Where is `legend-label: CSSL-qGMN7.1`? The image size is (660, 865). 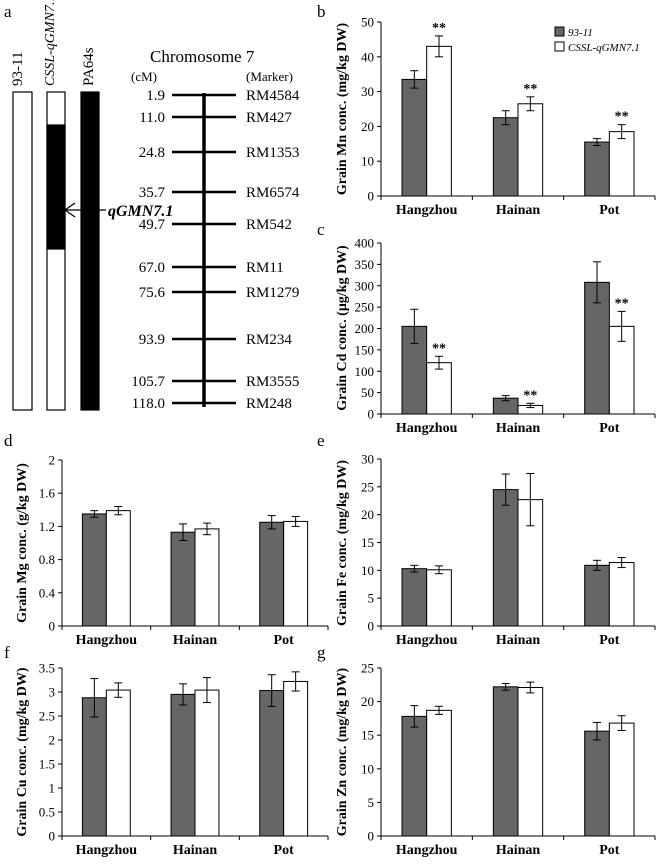 legend-label: CSSL-qGMN7.1 is located at coordinates (604, 48).